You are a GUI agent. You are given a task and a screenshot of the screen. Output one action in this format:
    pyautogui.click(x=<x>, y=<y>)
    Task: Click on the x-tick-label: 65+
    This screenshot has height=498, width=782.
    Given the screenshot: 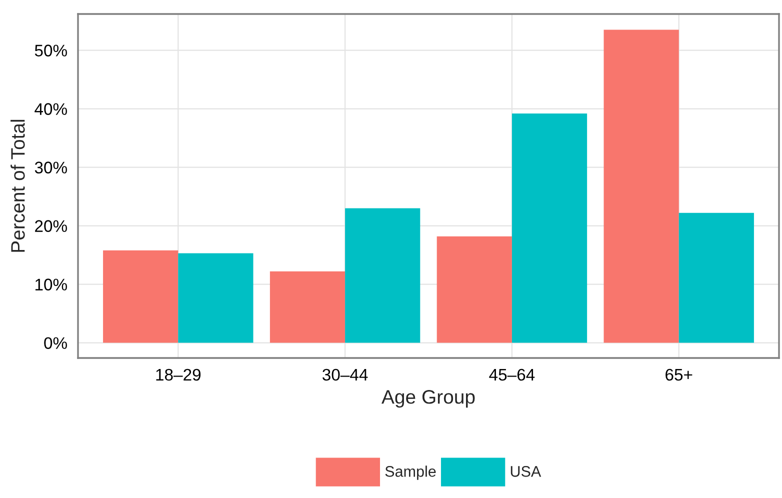 What is the action you would take?
    pyautogui.click(x=679, y=374)
    